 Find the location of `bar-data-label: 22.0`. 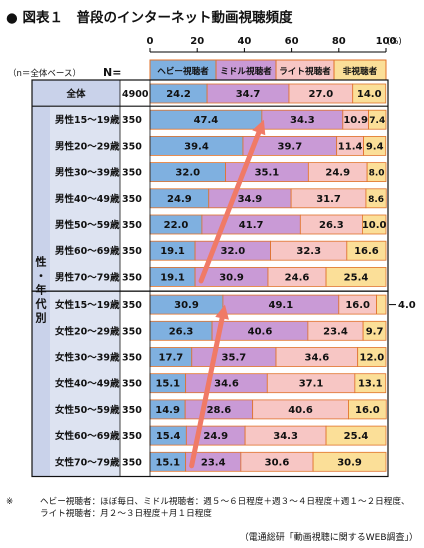

bar-data-label: 22.0 is located at coordinates (176, 225).